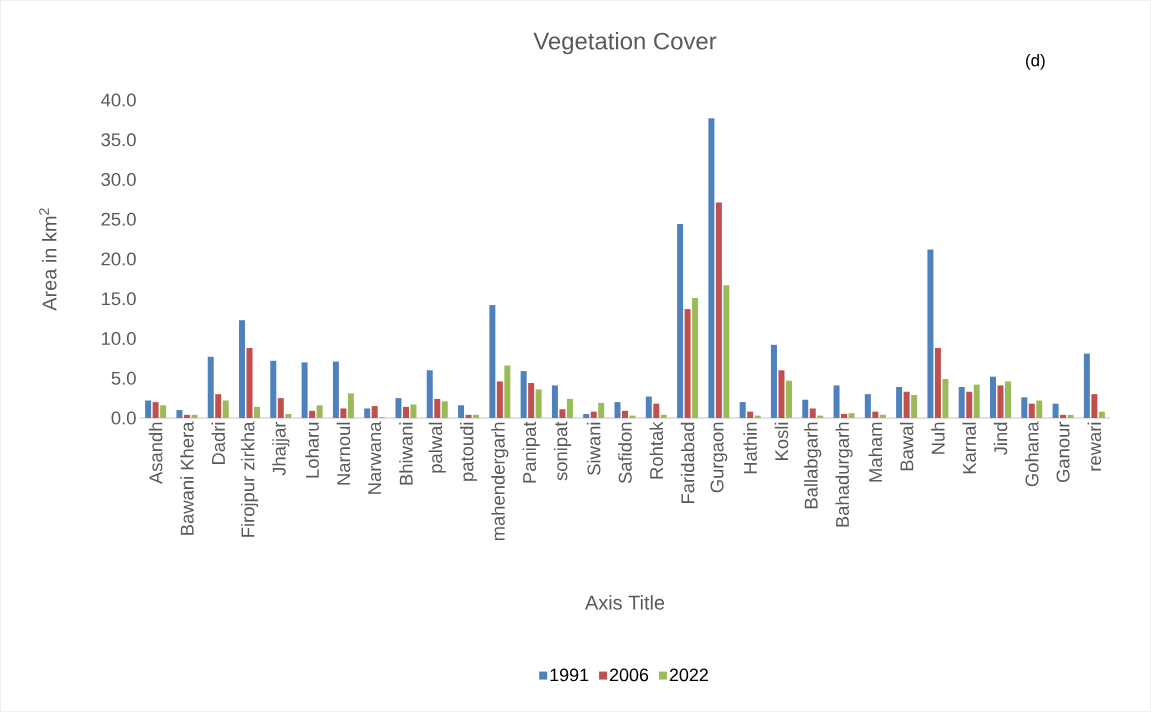 The image size is (1151, 712). What do you see at coordinates (781, 441) in the screenshot?
I see `x-tick-label: Kosli` at bounding box center [781, 441].